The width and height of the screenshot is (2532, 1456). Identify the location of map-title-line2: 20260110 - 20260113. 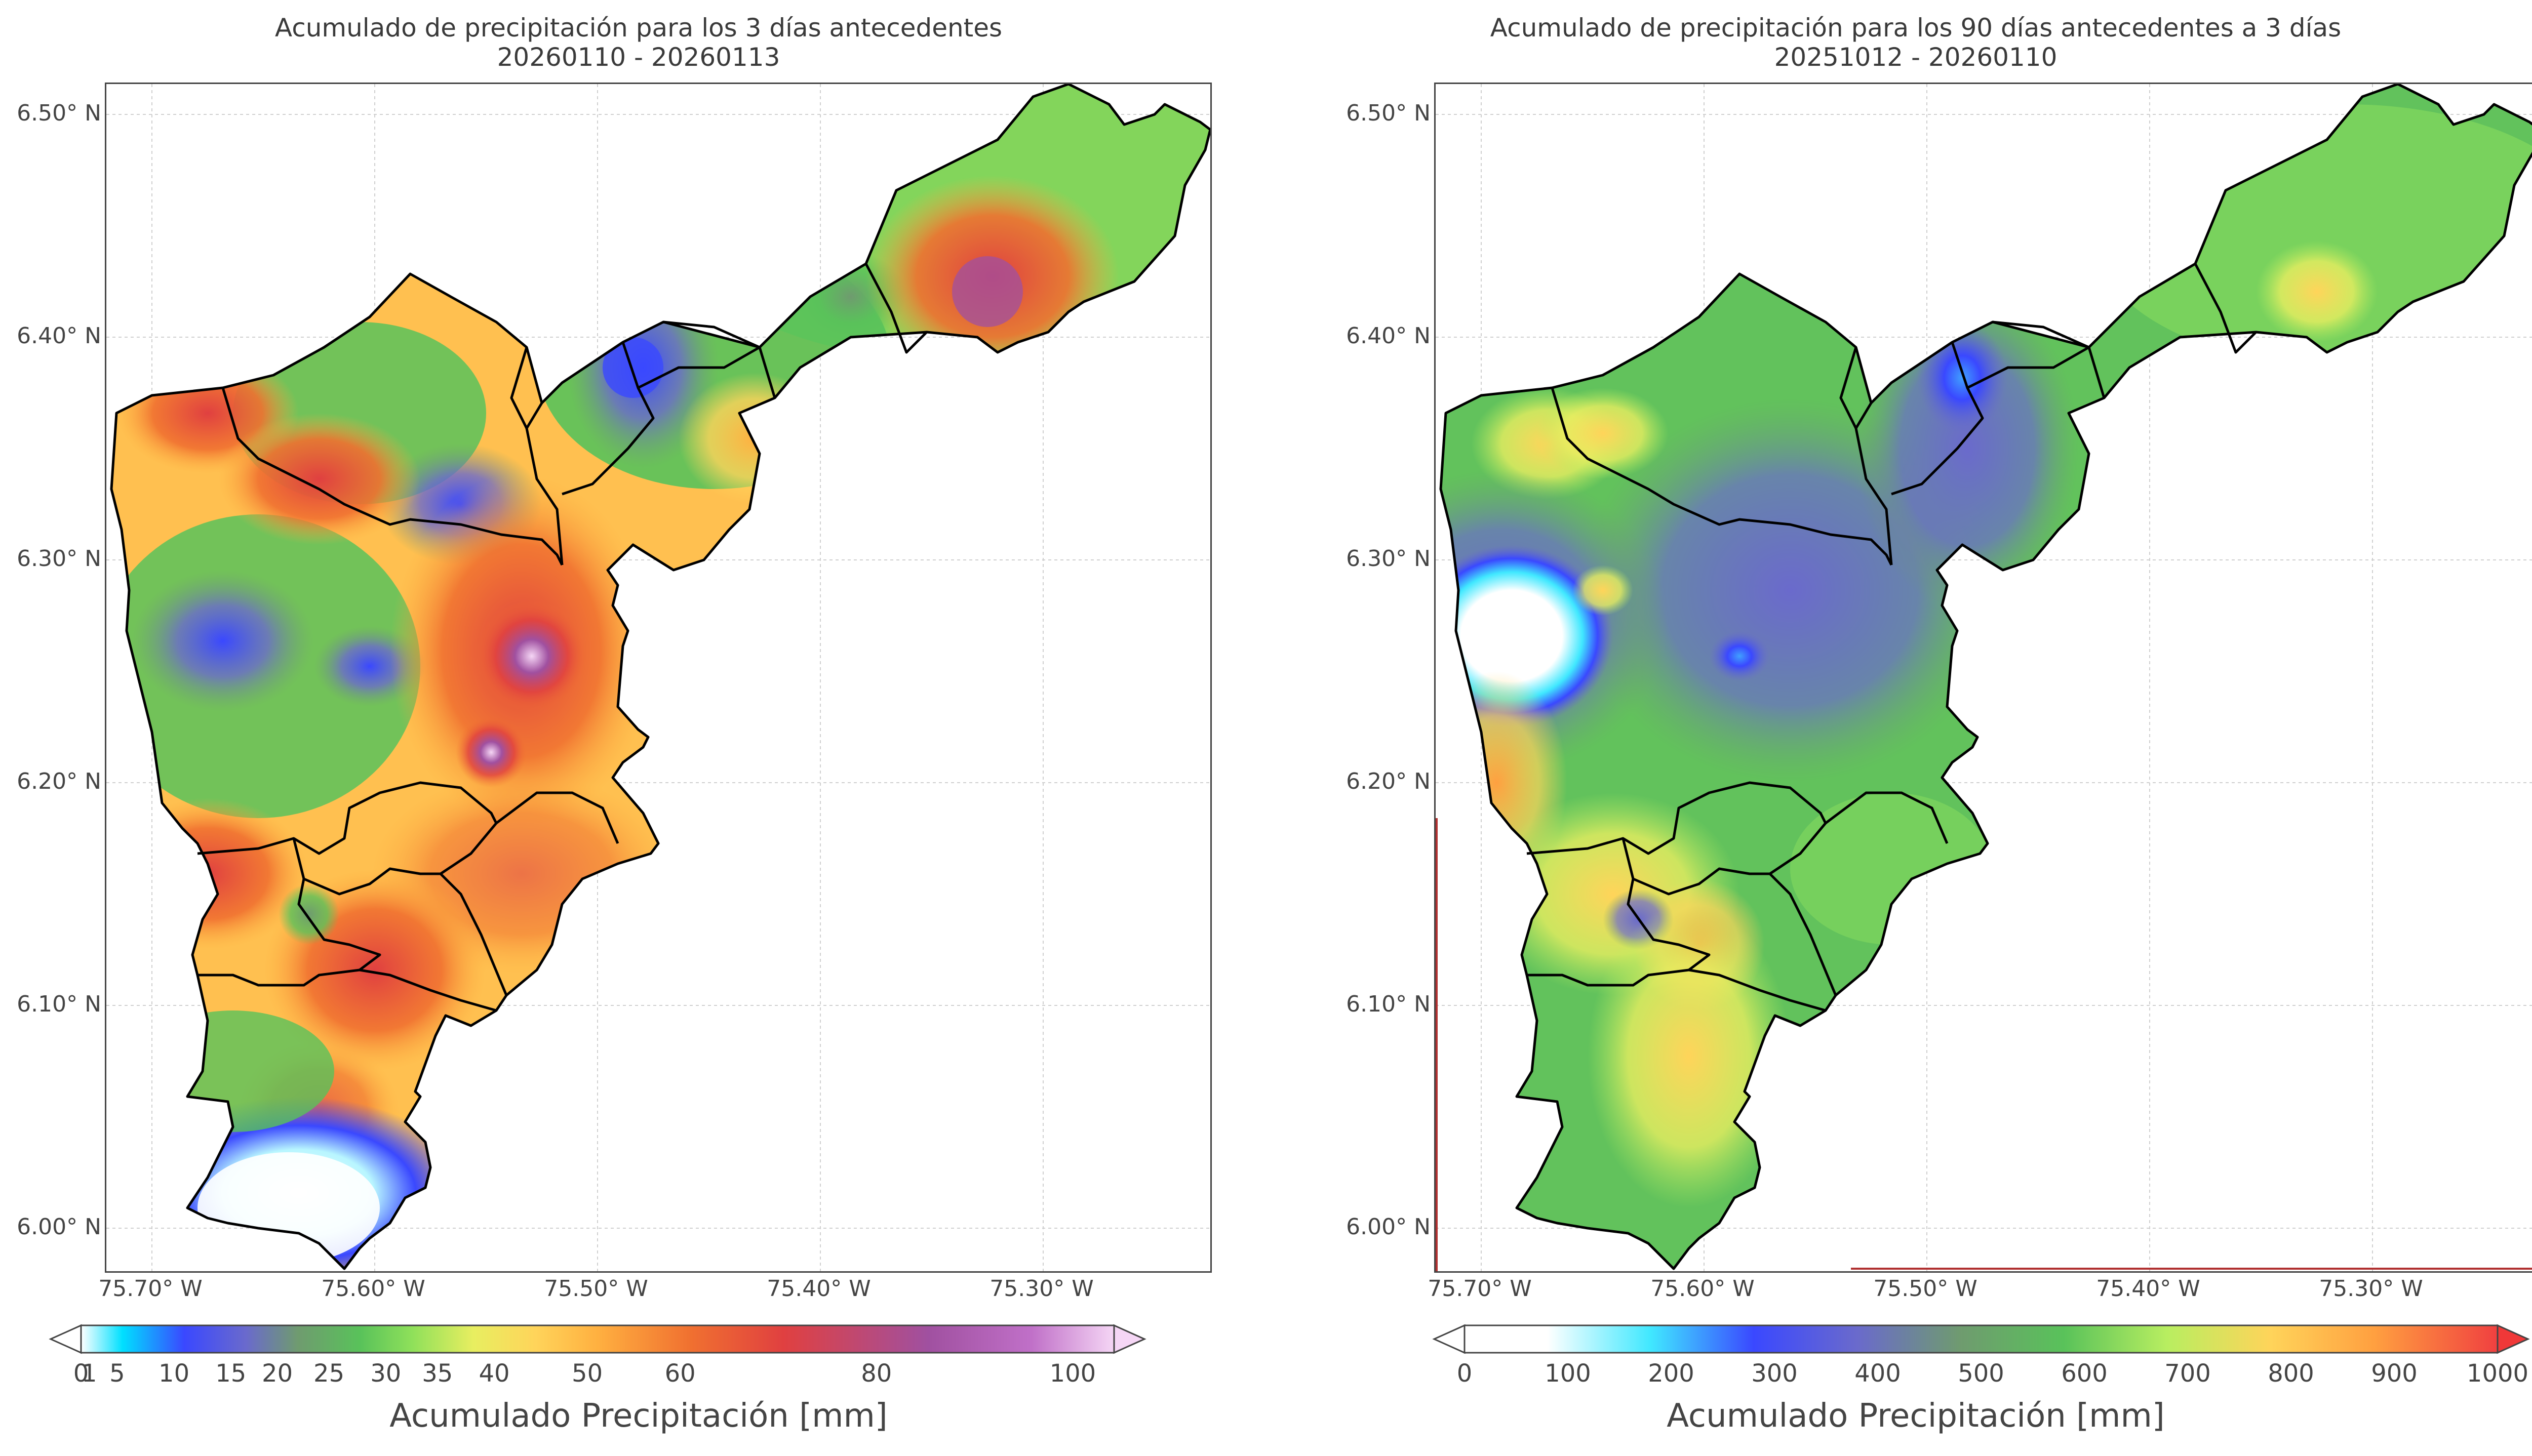
(638, 57).